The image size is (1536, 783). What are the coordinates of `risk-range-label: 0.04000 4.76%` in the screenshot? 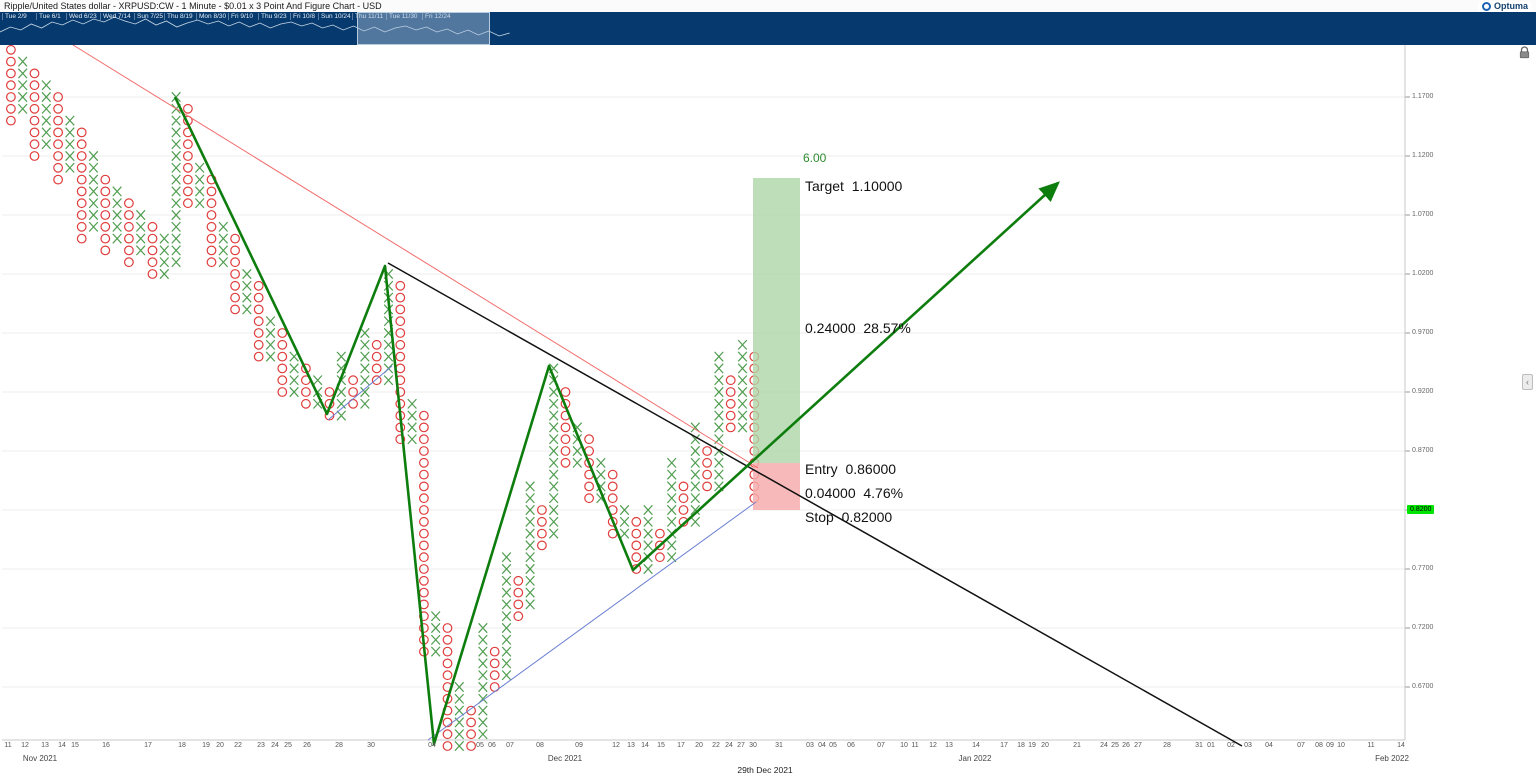 It's located at (854, 493).